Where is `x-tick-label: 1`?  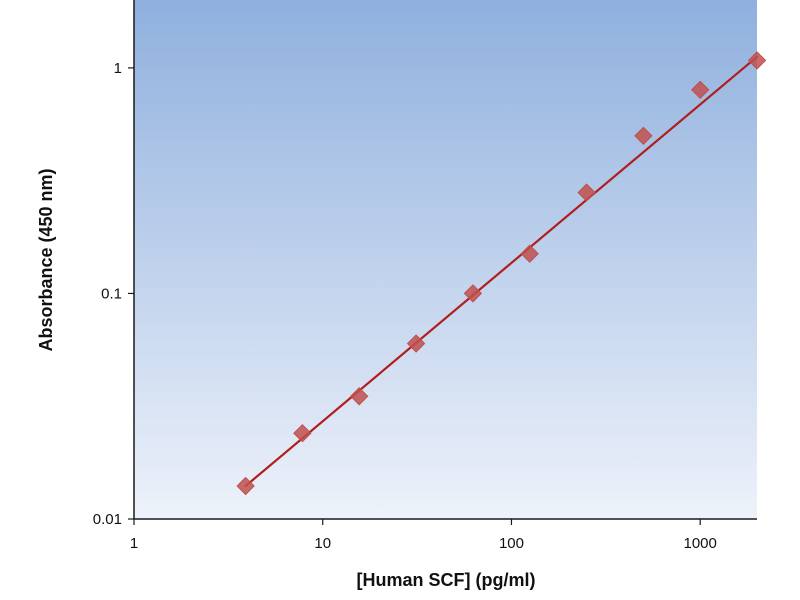 x-tick-label: 1 is located at coordinates (134, 543).